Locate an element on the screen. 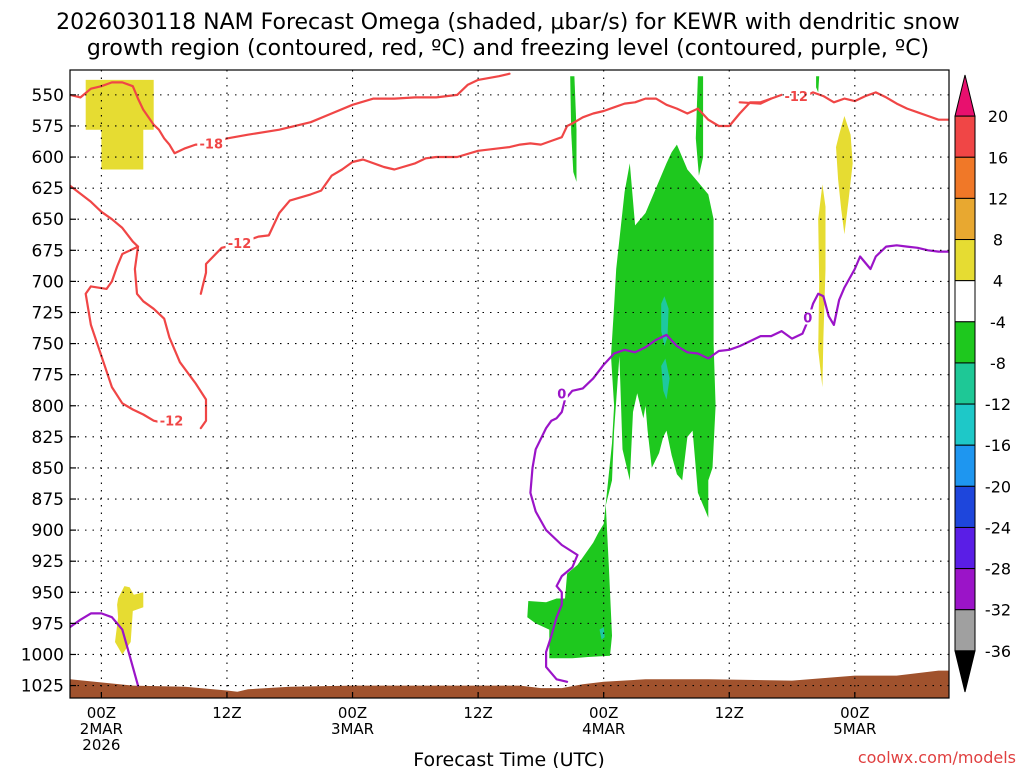 The height and width of the screenshot is (768, 1024). colorbar-label-12: -32 is located at coordinates (998, 610).